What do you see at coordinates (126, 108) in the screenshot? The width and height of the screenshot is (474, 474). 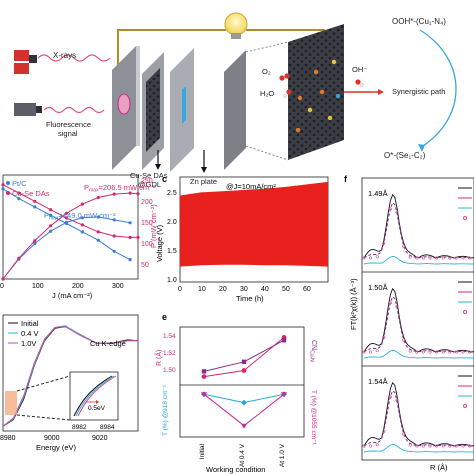 I see `window-plate` at bounding box center [126, 108].